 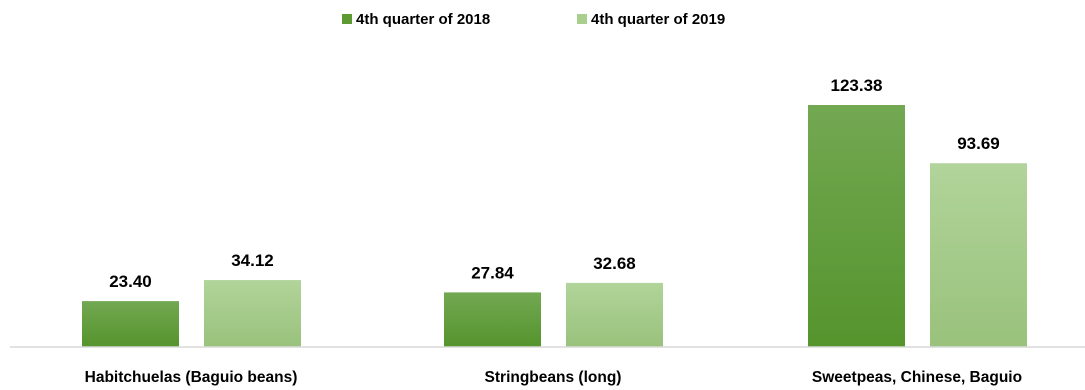 I want to click on legend-label-2018: 4th quarter of 2018, so click(x=423, y=19).